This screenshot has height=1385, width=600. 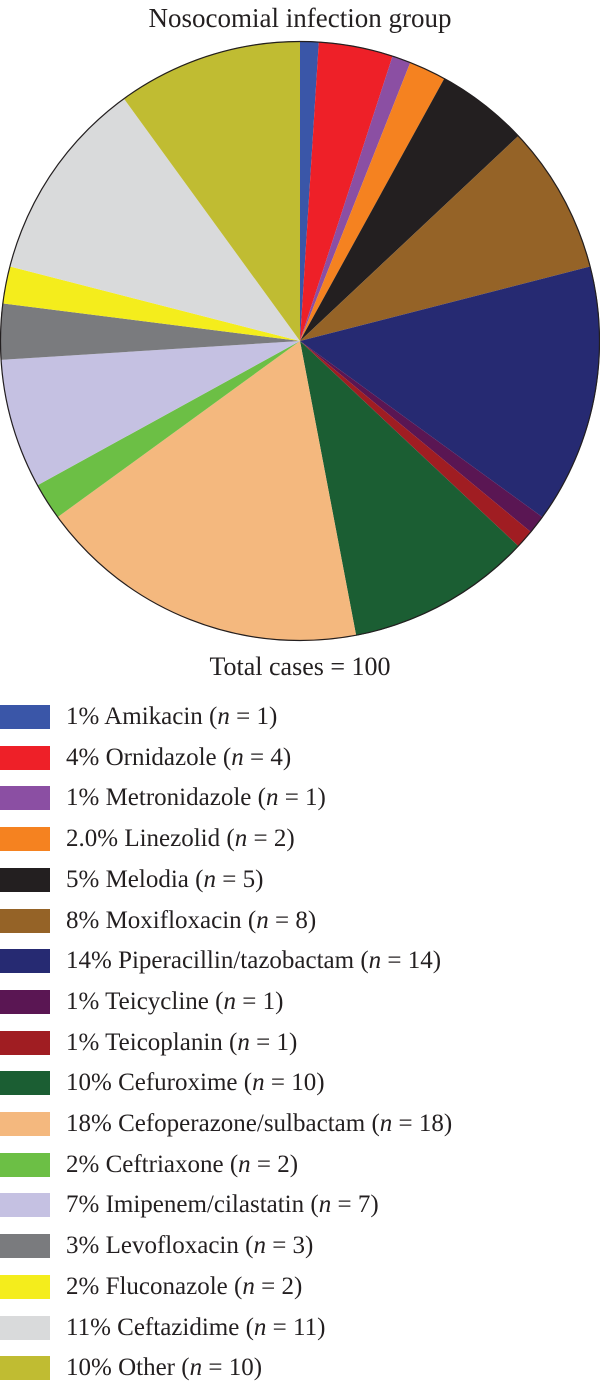 I want to click on pie-slice-ceftazidime, so click(x=155, y=219).